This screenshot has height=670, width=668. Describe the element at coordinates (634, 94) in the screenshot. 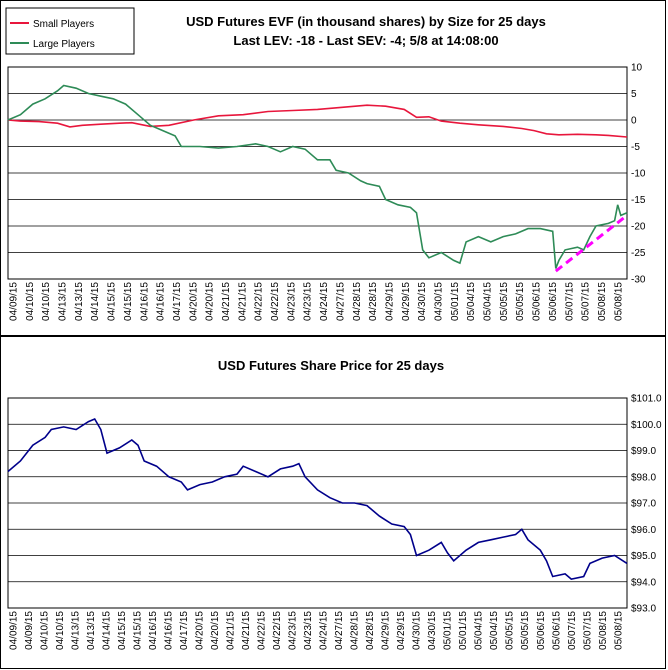

I see `y-tick-label: 5` at that location.